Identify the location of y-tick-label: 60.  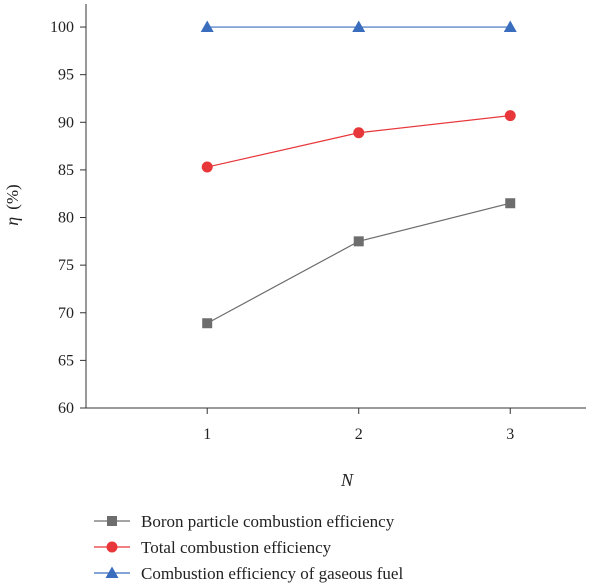
(66, 408).